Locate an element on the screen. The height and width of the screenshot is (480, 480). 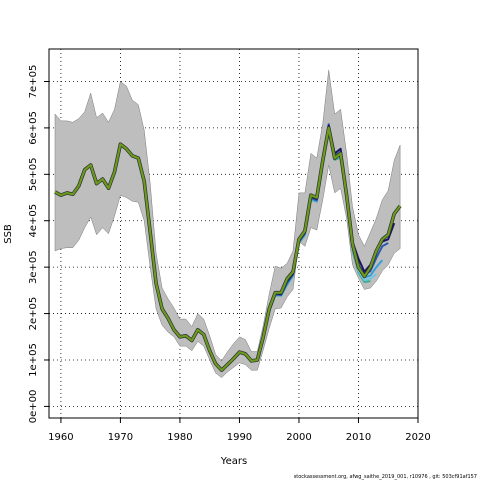
x-tick-label: 2020 is located at coordinates (417, 437).